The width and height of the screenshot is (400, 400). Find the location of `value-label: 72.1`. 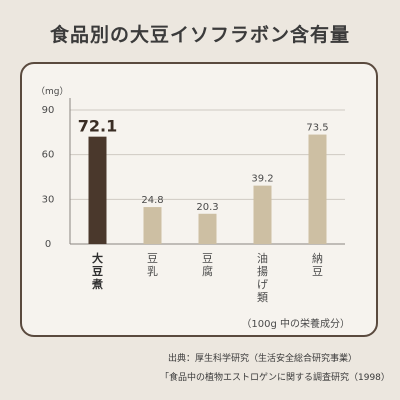

value-label: 72.1 is located at coordinates (97, 126).